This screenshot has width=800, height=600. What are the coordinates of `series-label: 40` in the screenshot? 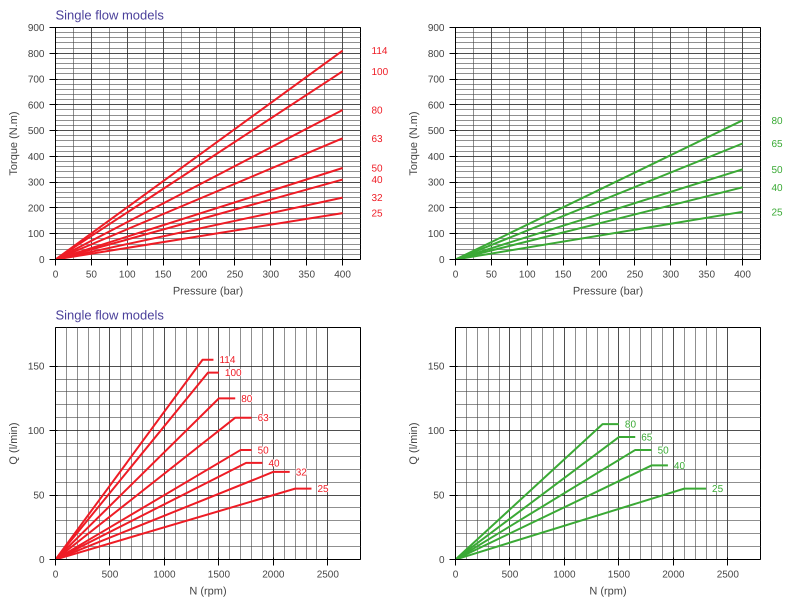 It's located at (274, 464).